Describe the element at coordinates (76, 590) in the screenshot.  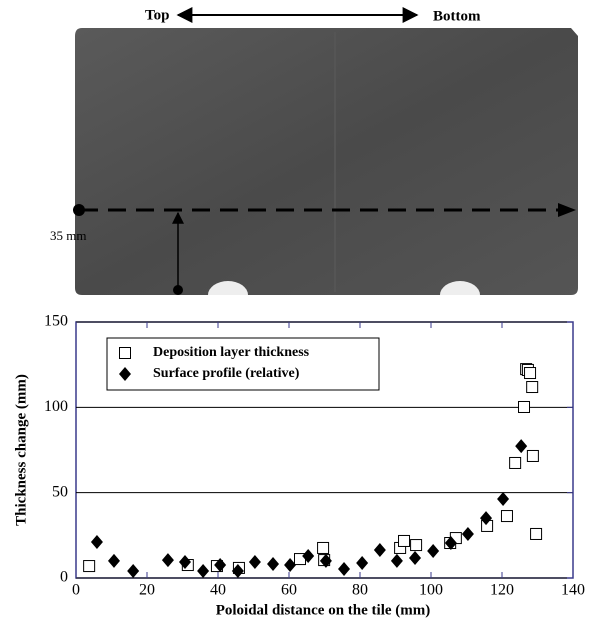
I see `x-tick-label: 0` at that location.